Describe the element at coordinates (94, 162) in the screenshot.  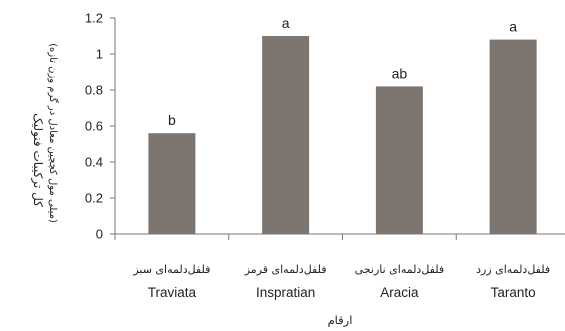
I see `y-tick-label: 0.4` at that location.